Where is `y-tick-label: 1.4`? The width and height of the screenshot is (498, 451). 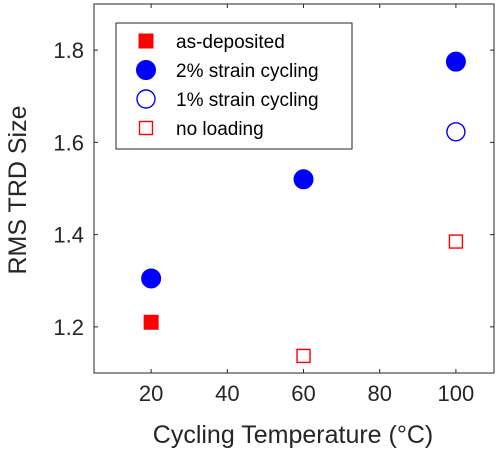 y-tick-label: 1.4 is located at coordinates (68, 235).